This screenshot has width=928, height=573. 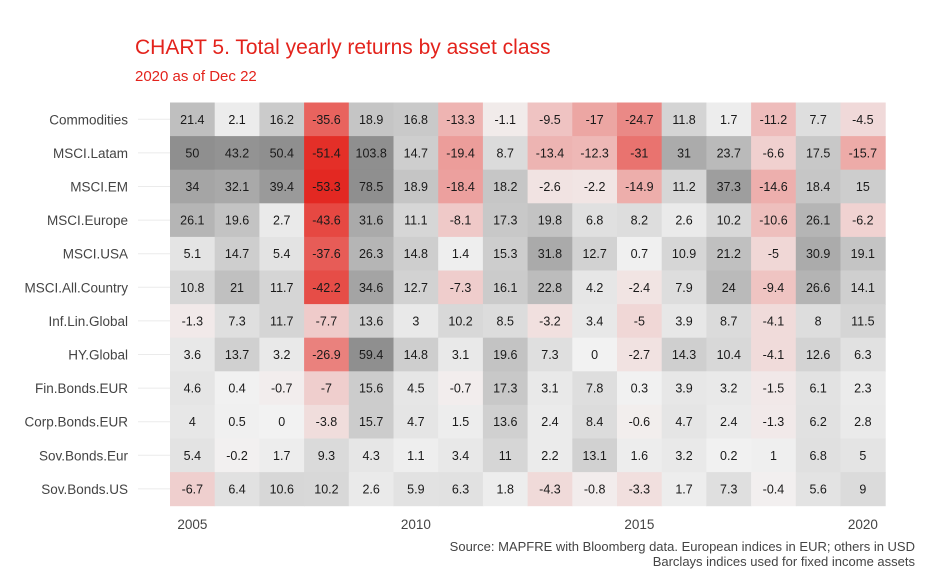 I want to click on cell-value: 34, so click(x=192, y=187).